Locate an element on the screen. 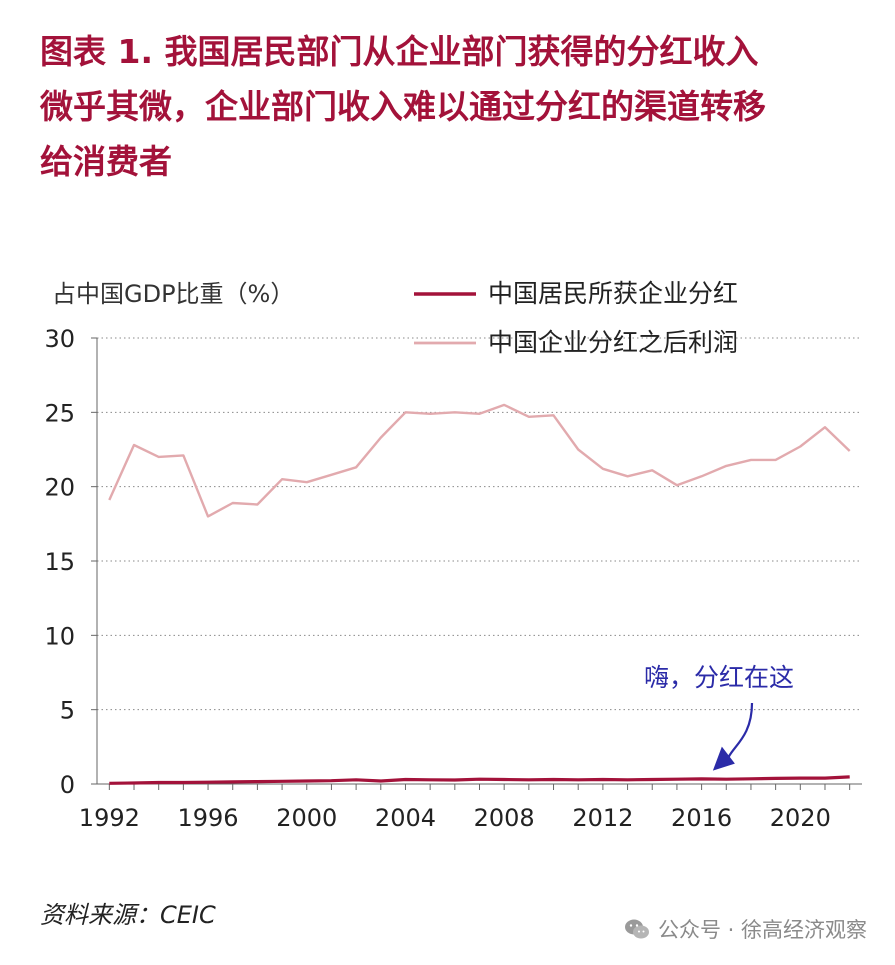 Image resolution: width=895 pixels, height=965 pixels. annotation-text: 嗨，分红在这 is located at coordinates (719, 677).